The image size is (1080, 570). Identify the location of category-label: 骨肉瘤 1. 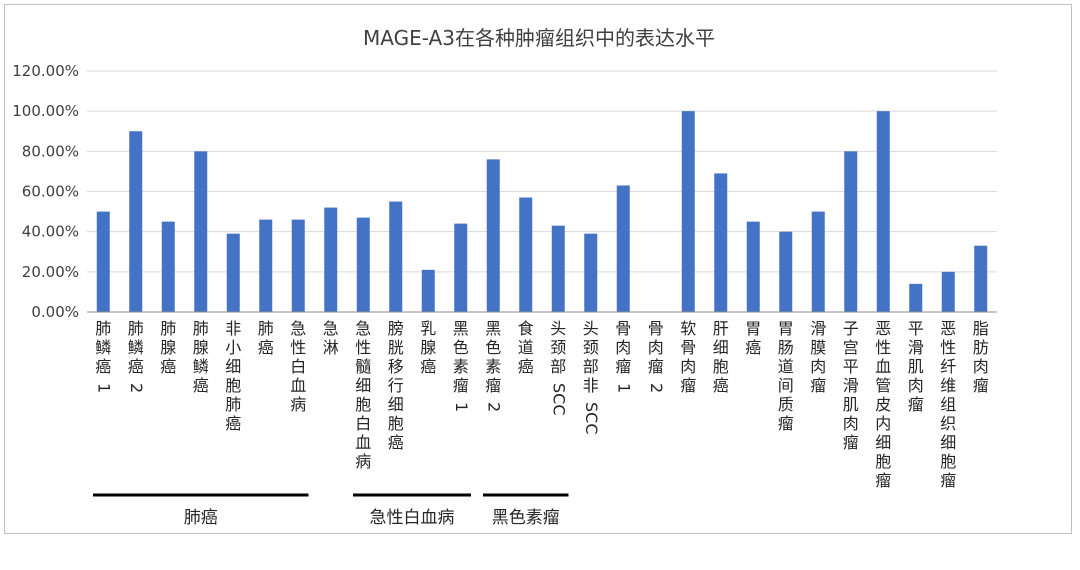
(623, 356).